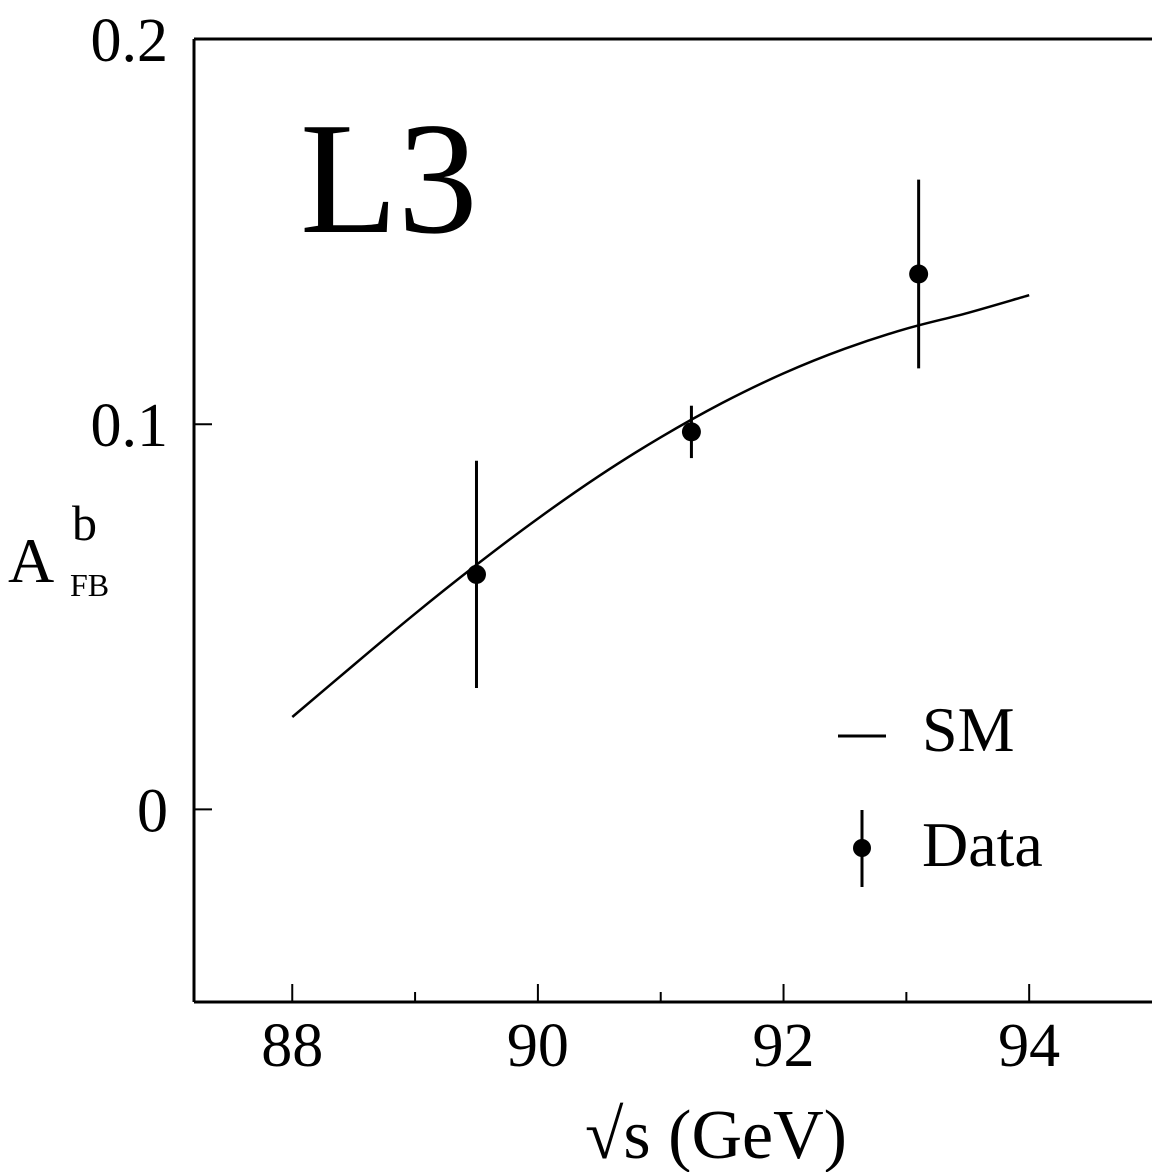 The height and width of the screenshot is (1172, 1152). I want to click on y-axis-title-main: A, so click(31, 560).